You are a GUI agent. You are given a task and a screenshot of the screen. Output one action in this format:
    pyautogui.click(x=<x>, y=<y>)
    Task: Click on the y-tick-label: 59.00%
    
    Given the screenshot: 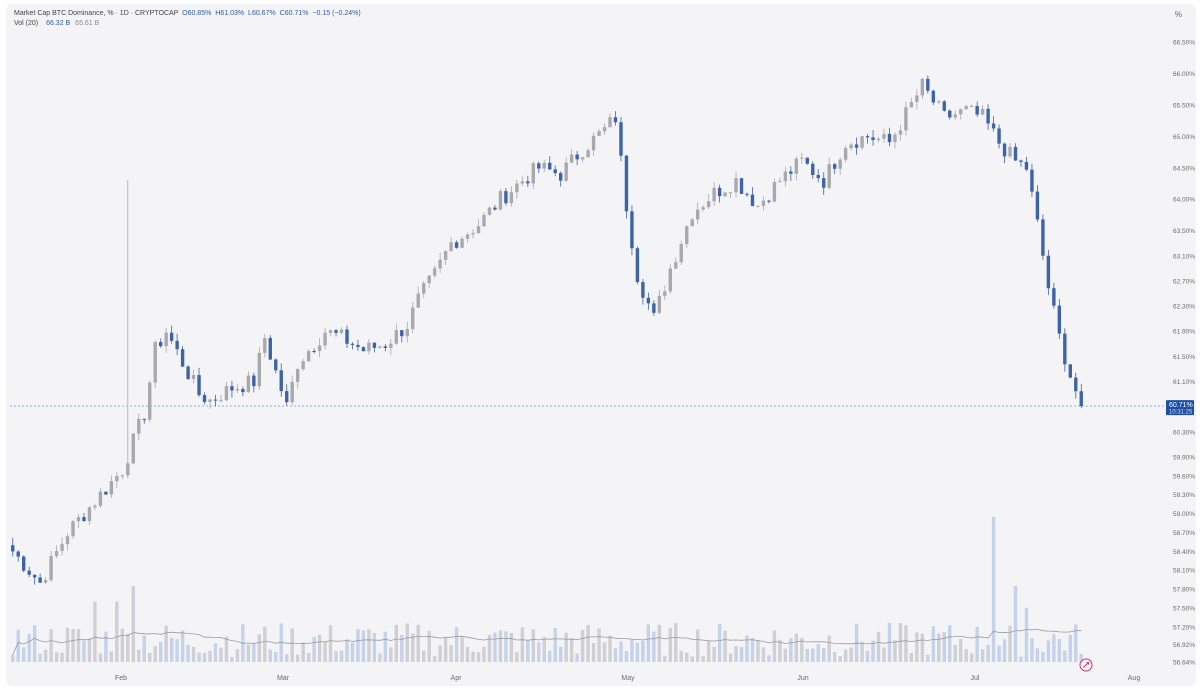 What is the action you would take?
    pyautogui.click(x=1184, y=514)
    